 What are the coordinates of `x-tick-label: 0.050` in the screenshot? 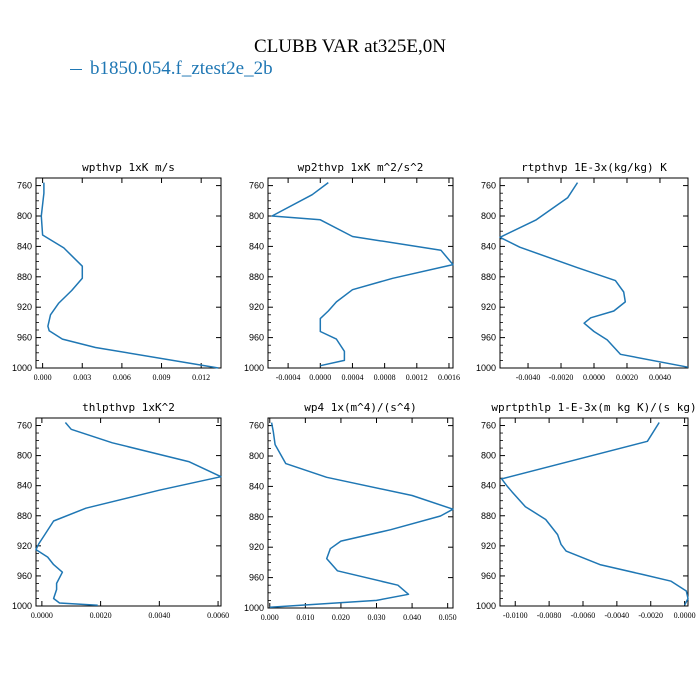 It's located at (448, 617).